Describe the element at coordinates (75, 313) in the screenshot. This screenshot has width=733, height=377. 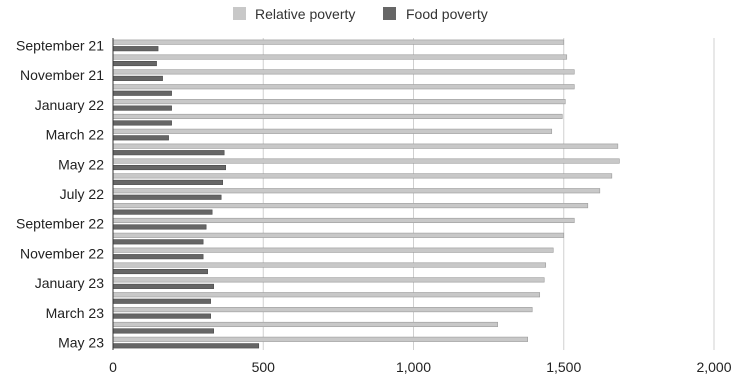
I see `y-tick-label-march-23: March 23` at that location.